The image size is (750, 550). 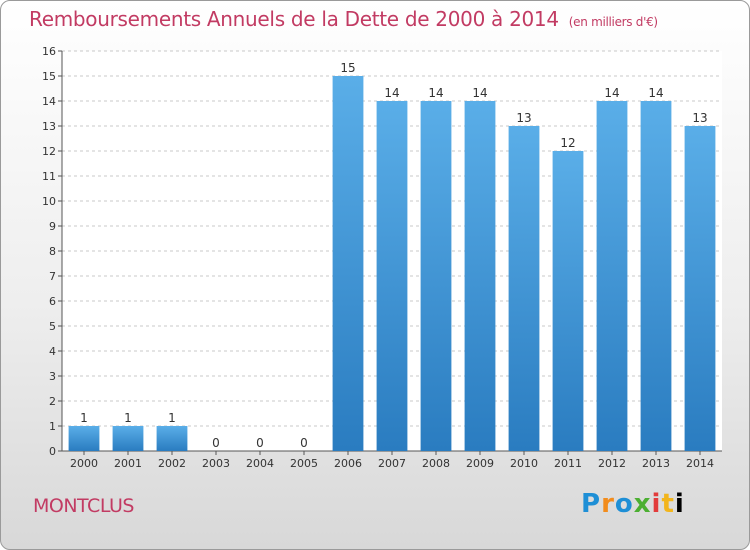 I want to click on y-tick-label: 7, so click(x=52, y=276).